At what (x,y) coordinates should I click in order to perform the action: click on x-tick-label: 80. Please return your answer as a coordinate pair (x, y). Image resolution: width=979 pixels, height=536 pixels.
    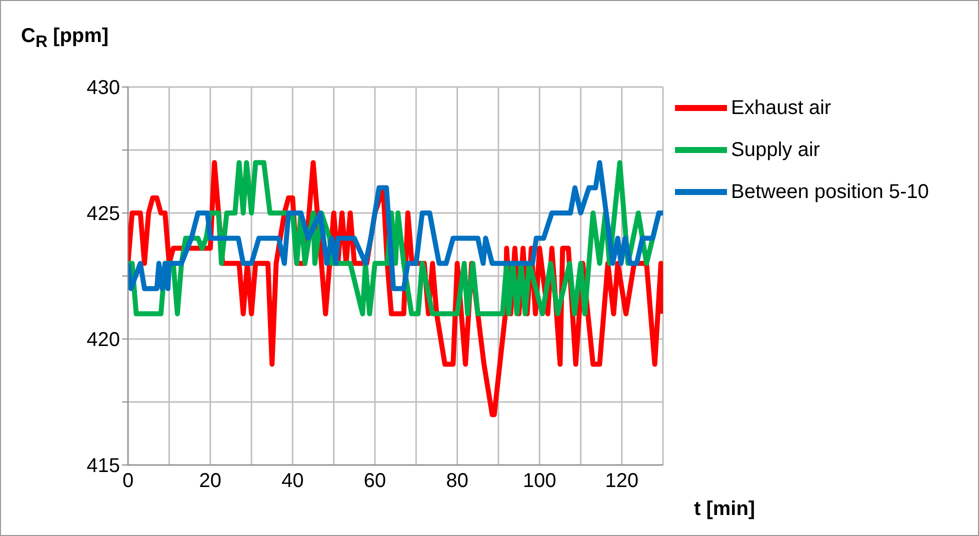
    Looking at the image, I should click on (457, 481).